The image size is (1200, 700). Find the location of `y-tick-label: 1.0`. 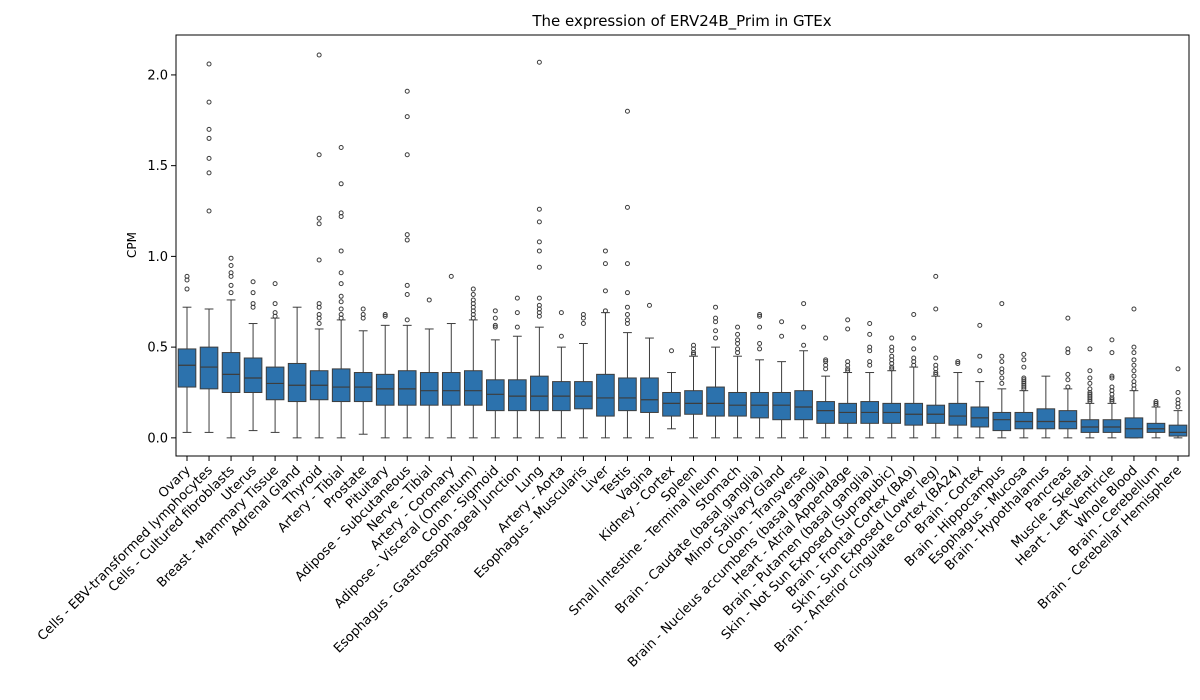

y-tick-label: 1.0 is located at coordinates (157, 257).